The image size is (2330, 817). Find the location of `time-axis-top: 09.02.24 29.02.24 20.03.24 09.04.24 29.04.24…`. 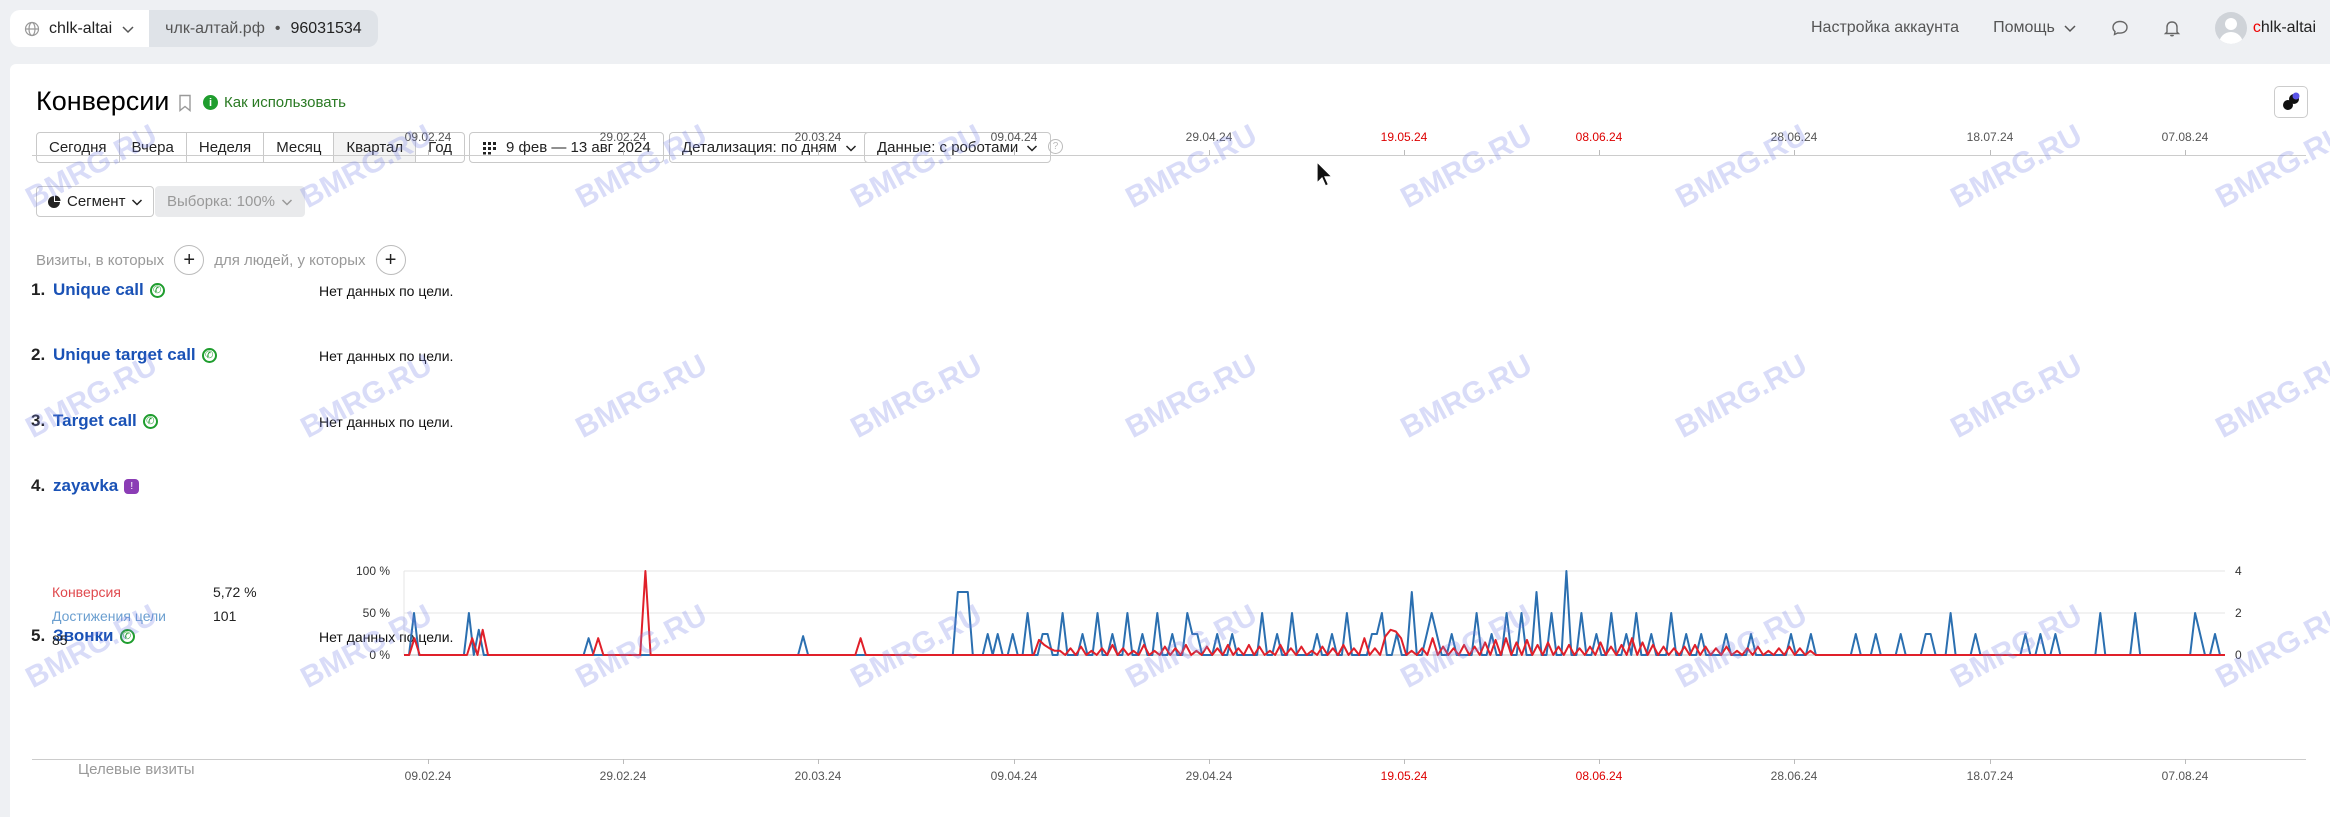

time-axis-top: 09.02.24 29.02.24 20.03.24 09.04.24 29.04.24… is located at coordinates (1170, 110).